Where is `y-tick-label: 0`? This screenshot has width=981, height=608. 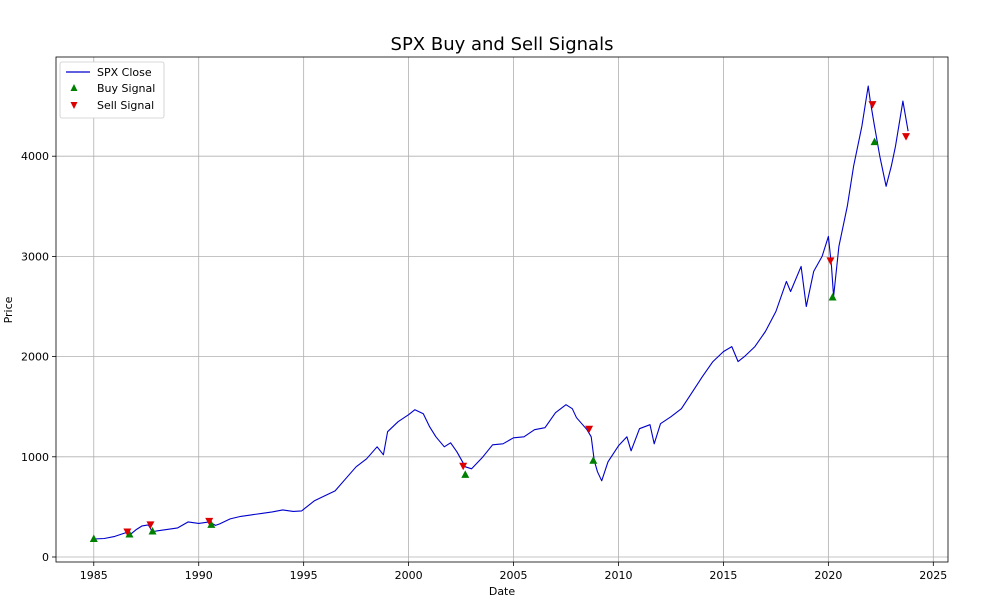
y-tick-label: 0 is located at coordinates (45, 557).